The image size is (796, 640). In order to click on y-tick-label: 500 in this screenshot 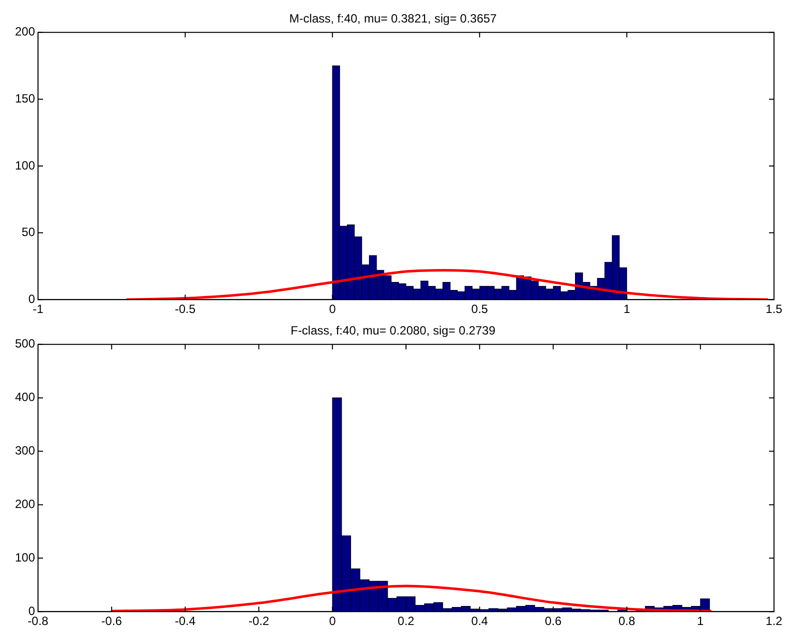, I will do `click(25, 343)`.